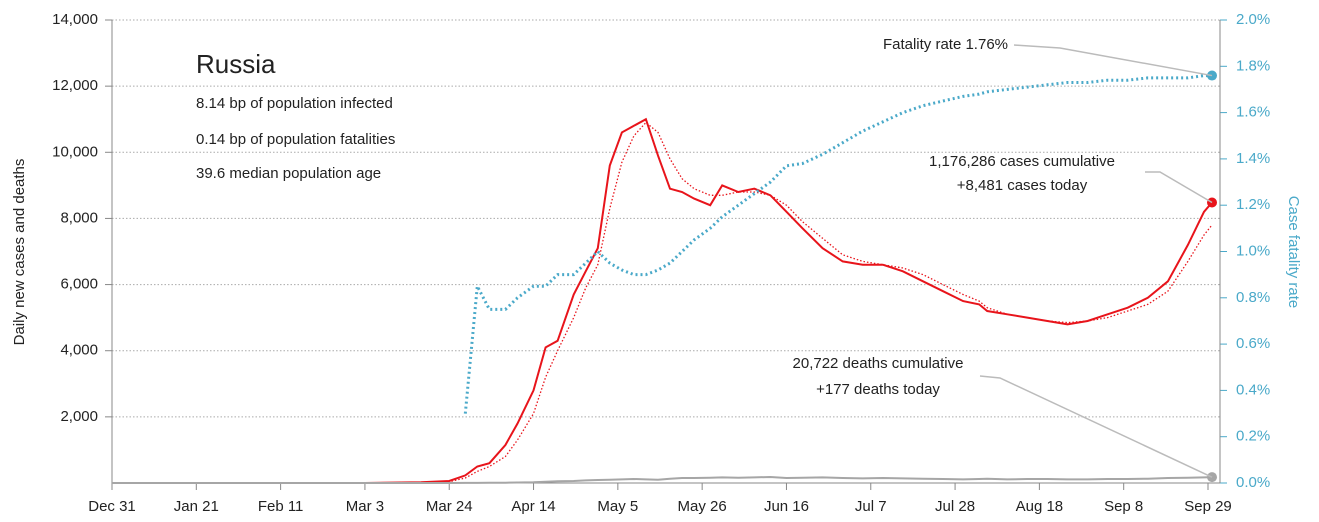 Image resolution: width=1319 pixels, height=522 pixels. I want to click on x-tick-label: May 26, so click(702, 506).